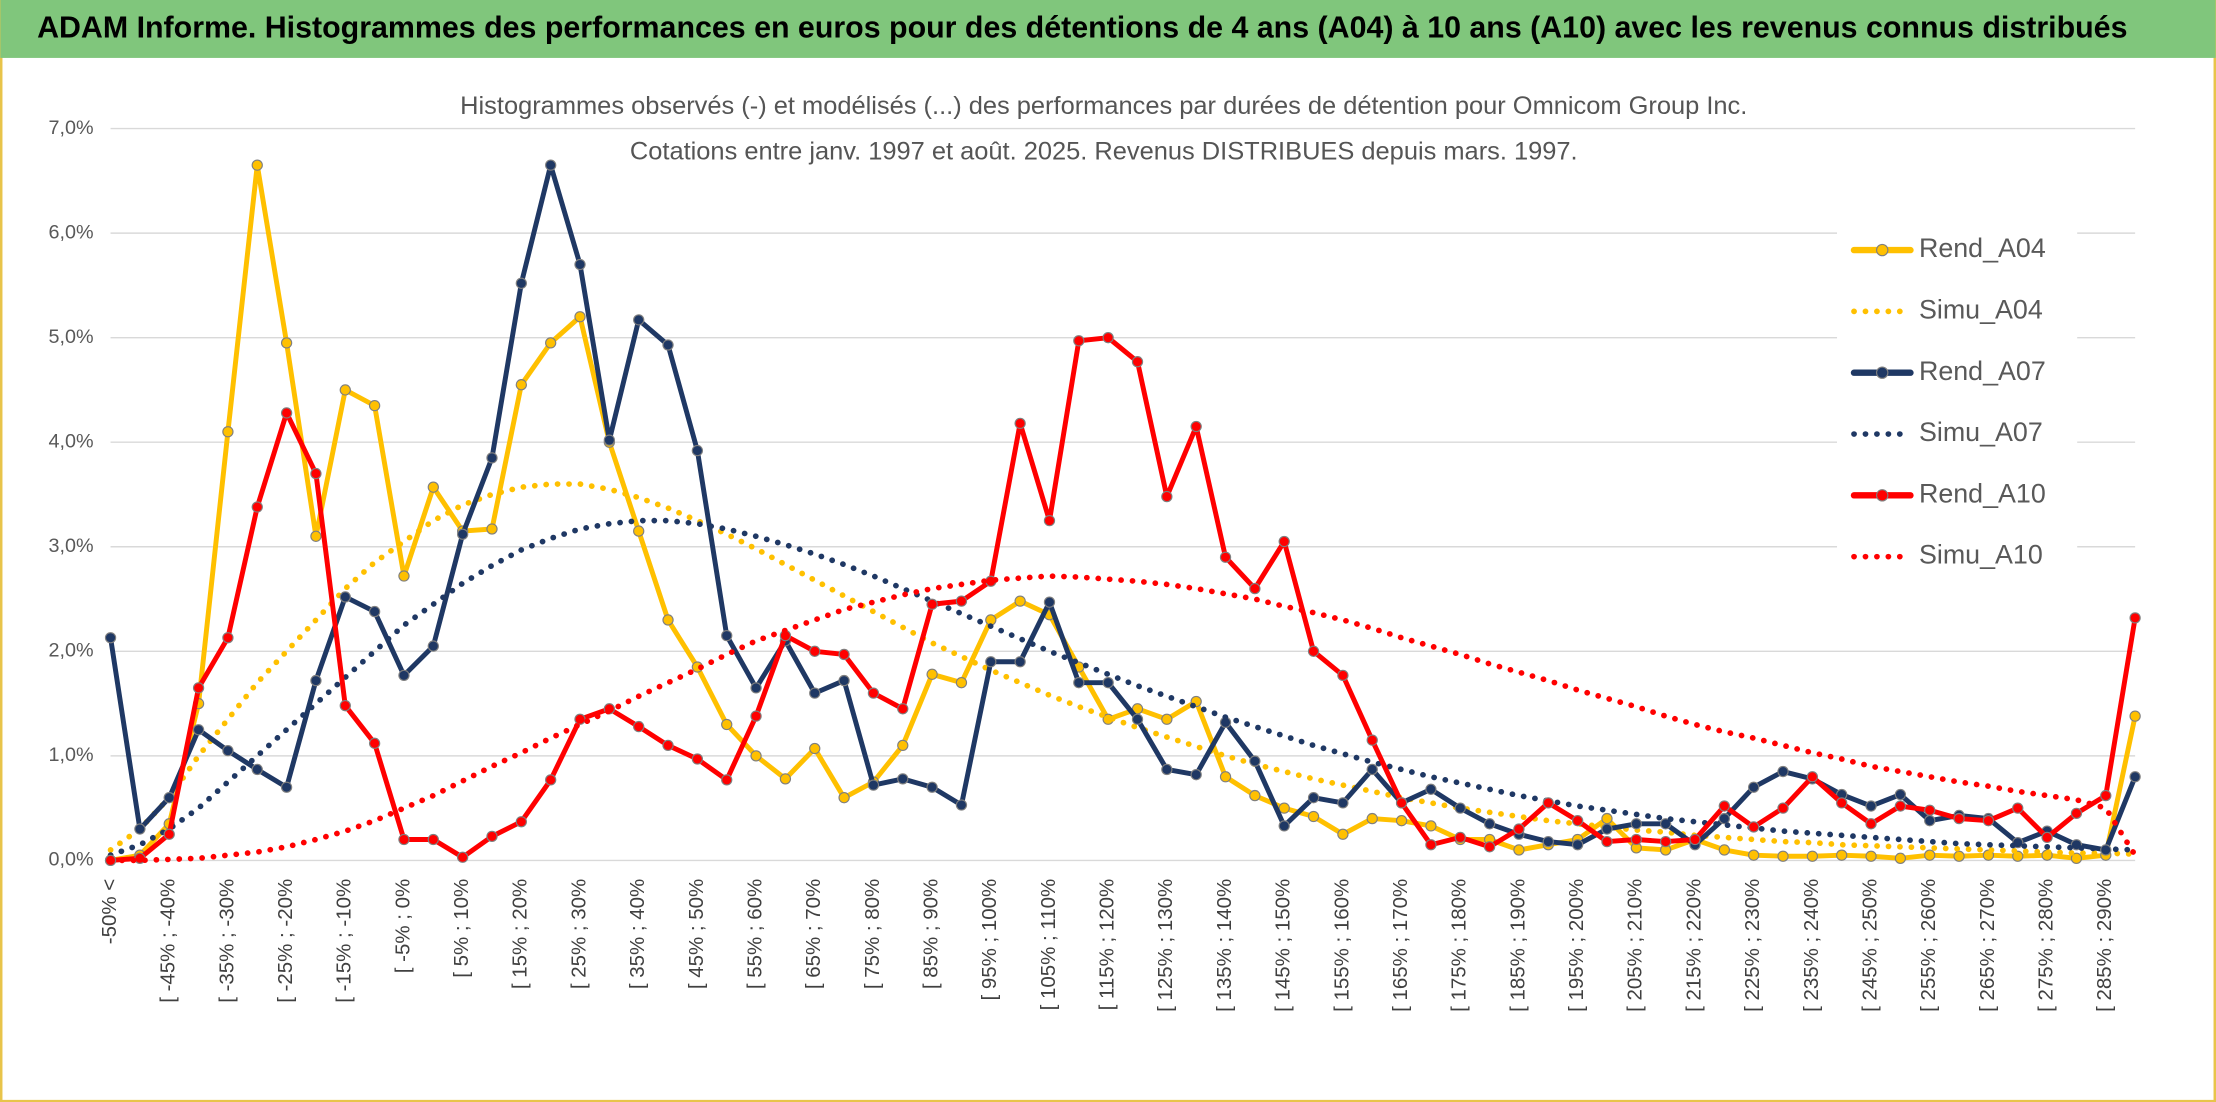  I want to click on y-tick-label: 6,0%, so click(71, 232).